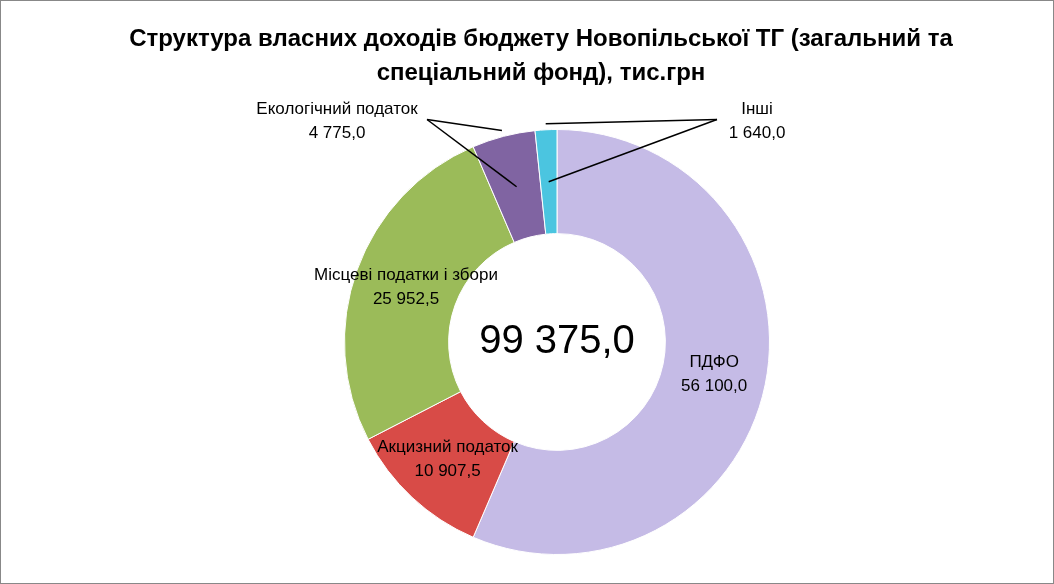  Describe the element at coordinates (447, 471) in the screenshot. I see `data-label: 10 907,5` at that location.